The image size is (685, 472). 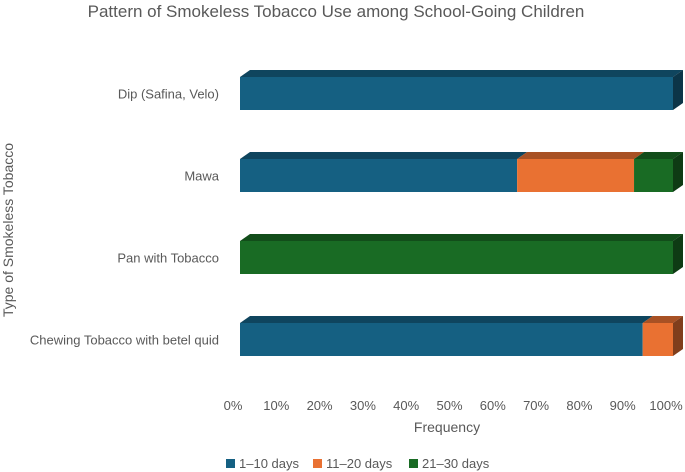 I want to click on bar-4-side, so click(x=678, y=336).